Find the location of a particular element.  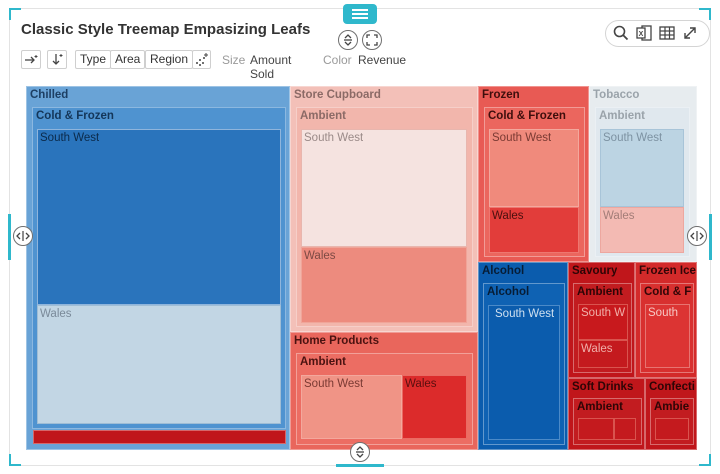

sort-button is located at coordinates (57, 59).